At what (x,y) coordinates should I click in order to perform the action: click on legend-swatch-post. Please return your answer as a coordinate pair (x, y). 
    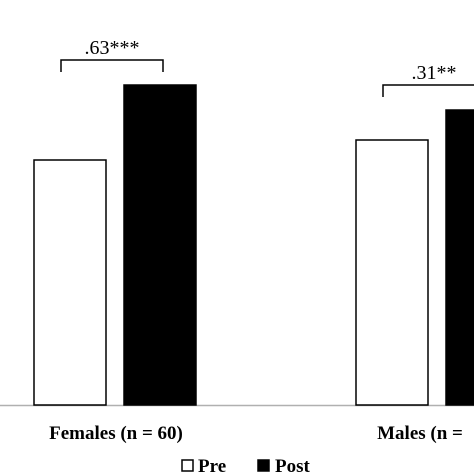
    Looking at the image, I should click on (263, 465).